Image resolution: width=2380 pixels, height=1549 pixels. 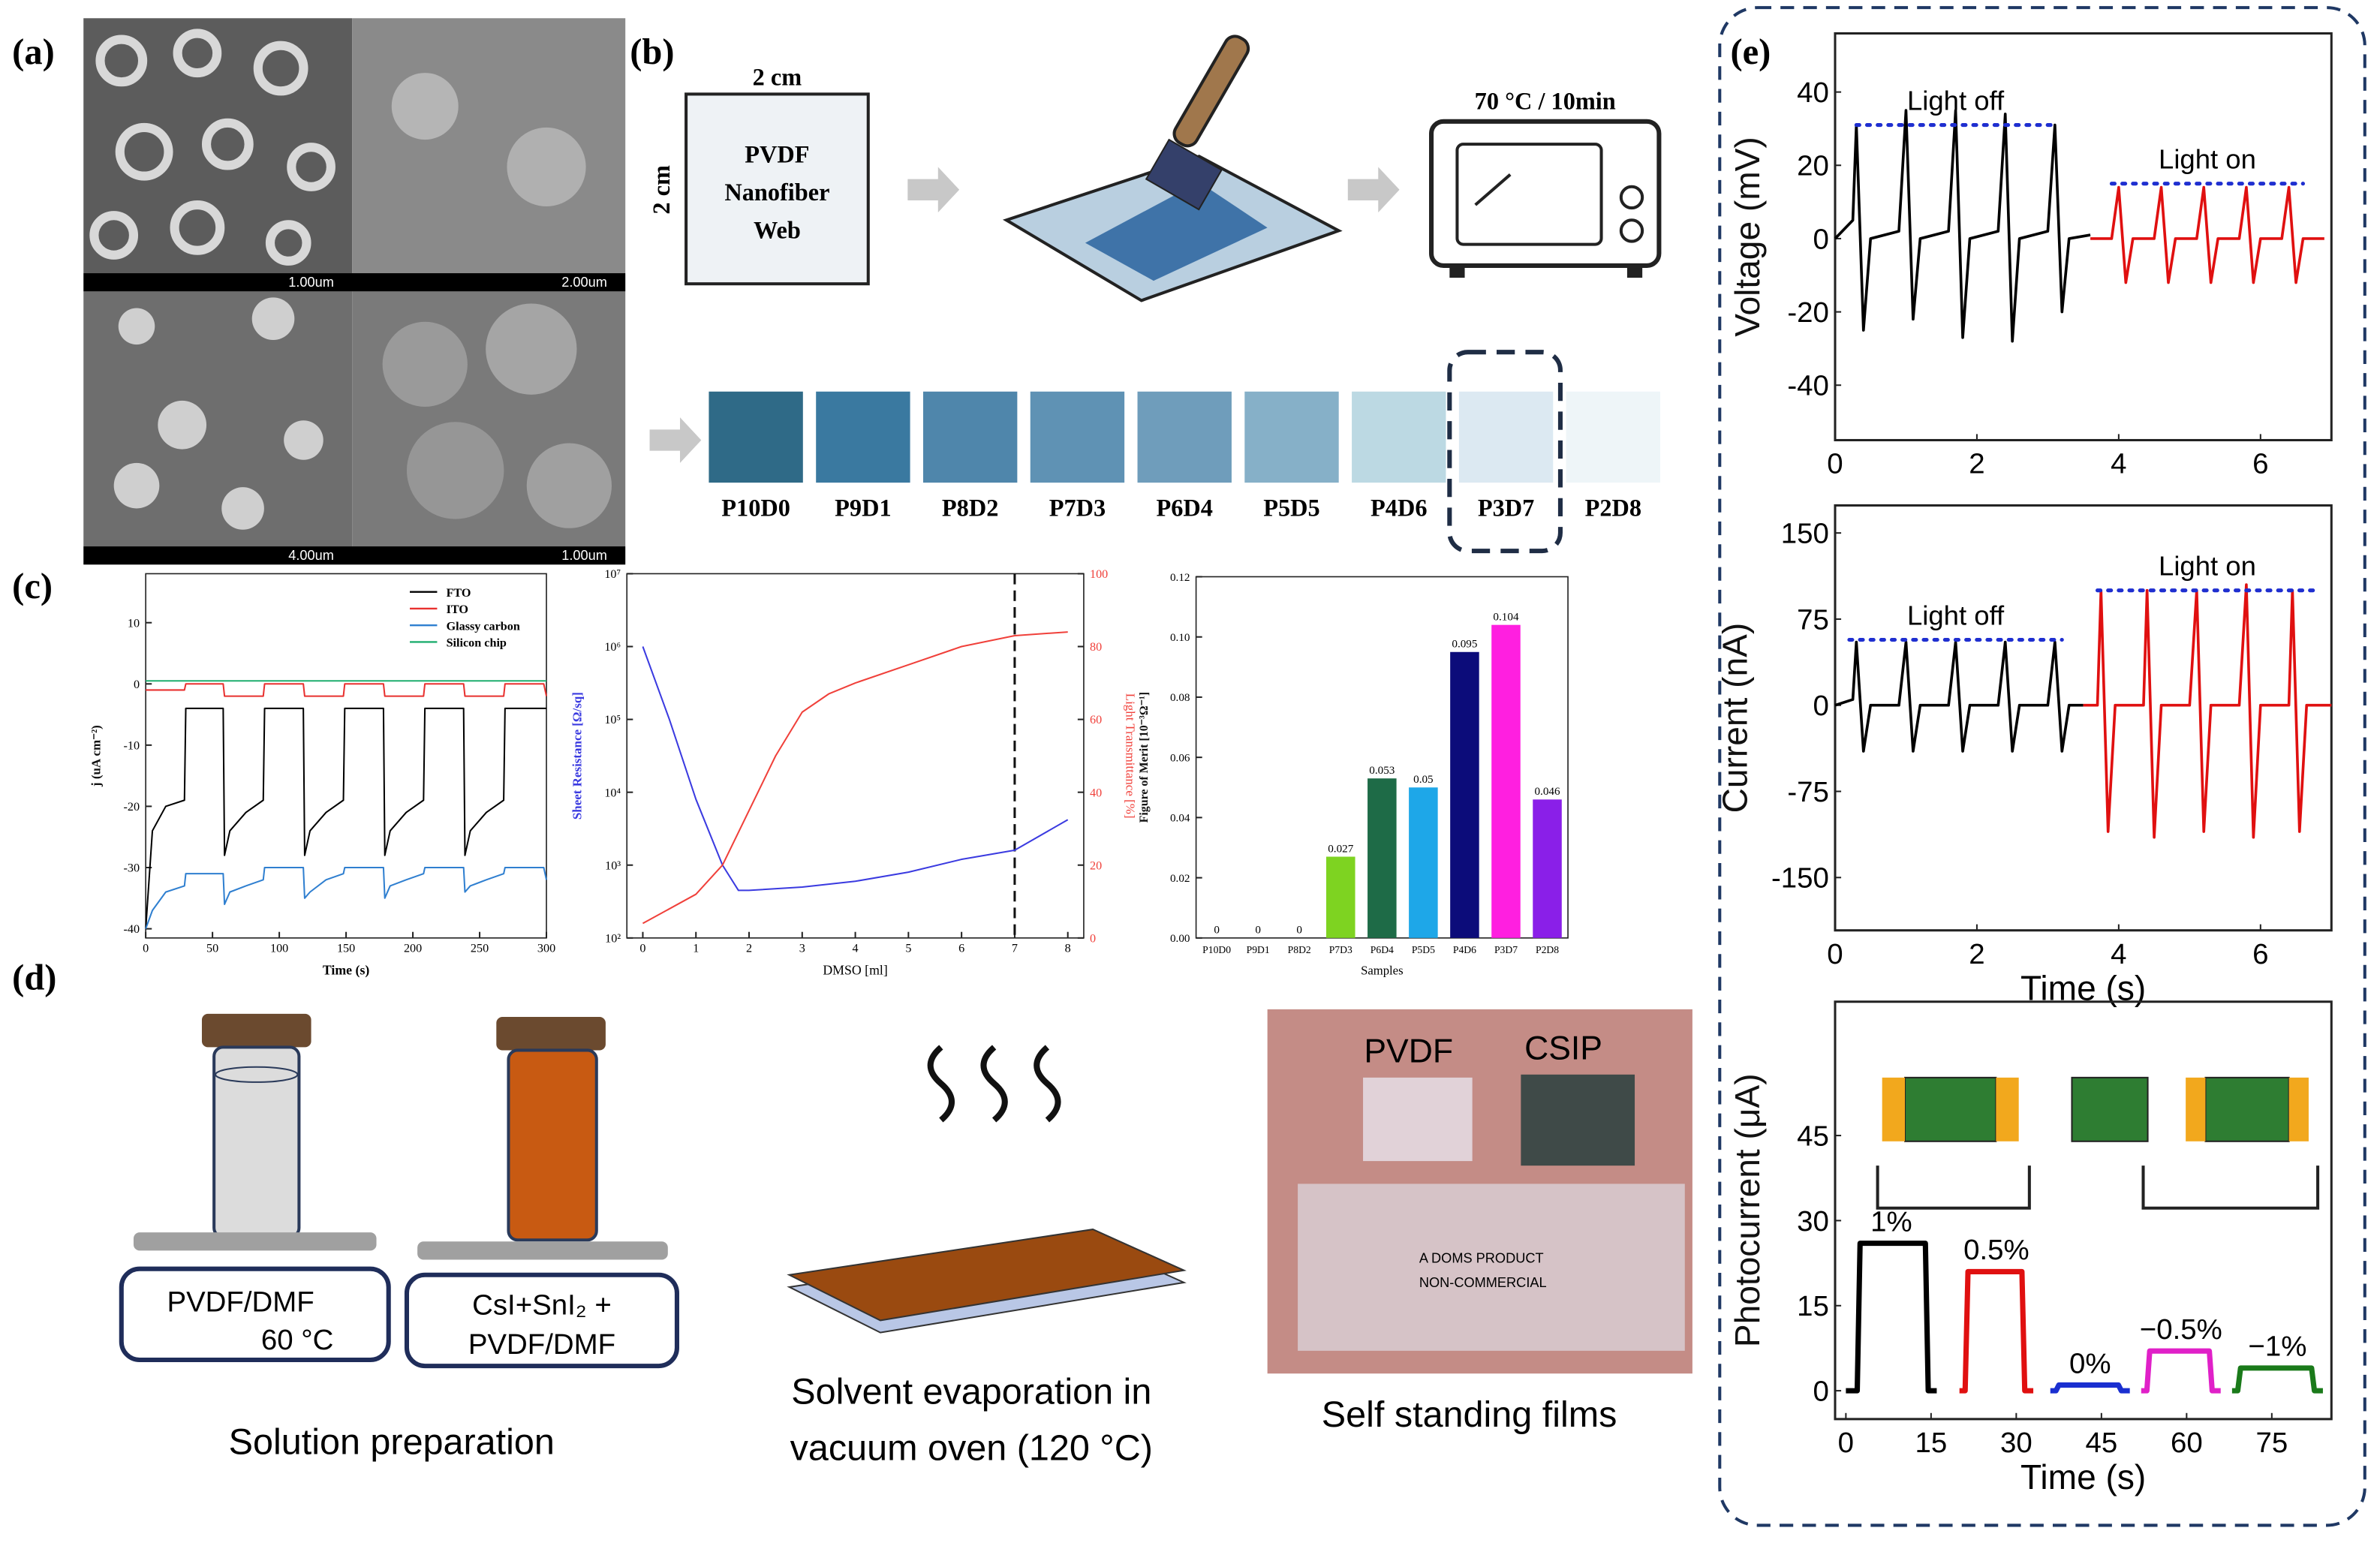 What do you see at coordinates (279, 948) in the screenshot?
I see `x-tick-label: 100` at bounding box center [279, 948].